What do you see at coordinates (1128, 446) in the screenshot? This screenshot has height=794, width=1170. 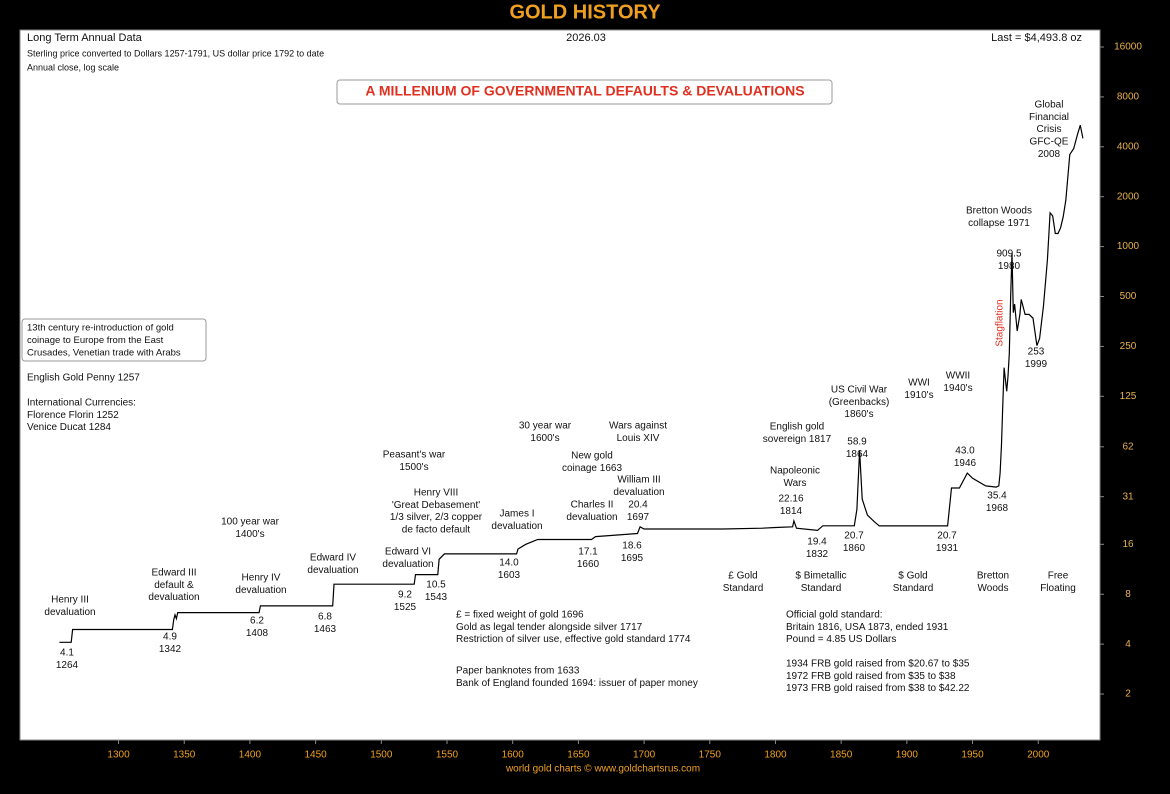 I see `y-tick-label: 62` at bounding box center [1128, 446].